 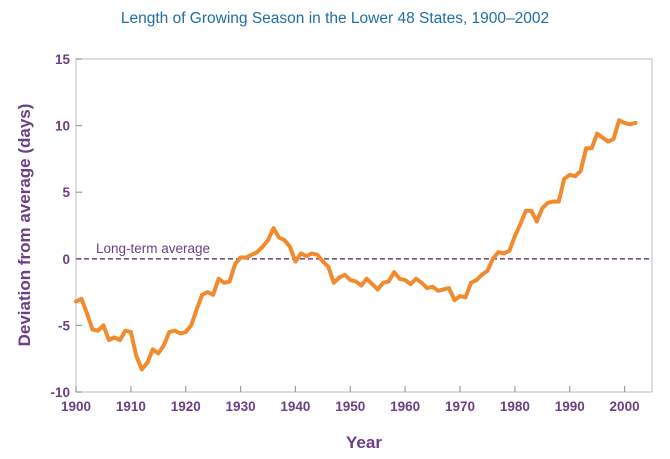 What do you see at coordinates (350, 406) in the screenshot?
I see `x-tick-label: 1950` at bounding box center [350, 406].